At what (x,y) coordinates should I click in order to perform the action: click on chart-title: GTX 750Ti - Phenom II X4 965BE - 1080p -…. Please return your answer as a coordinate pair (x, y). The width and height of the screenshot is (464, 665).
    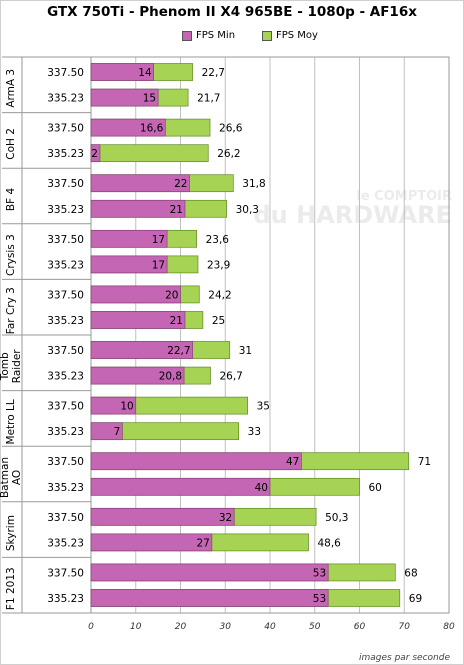
    Looking at the image, I should click on (232, 12).